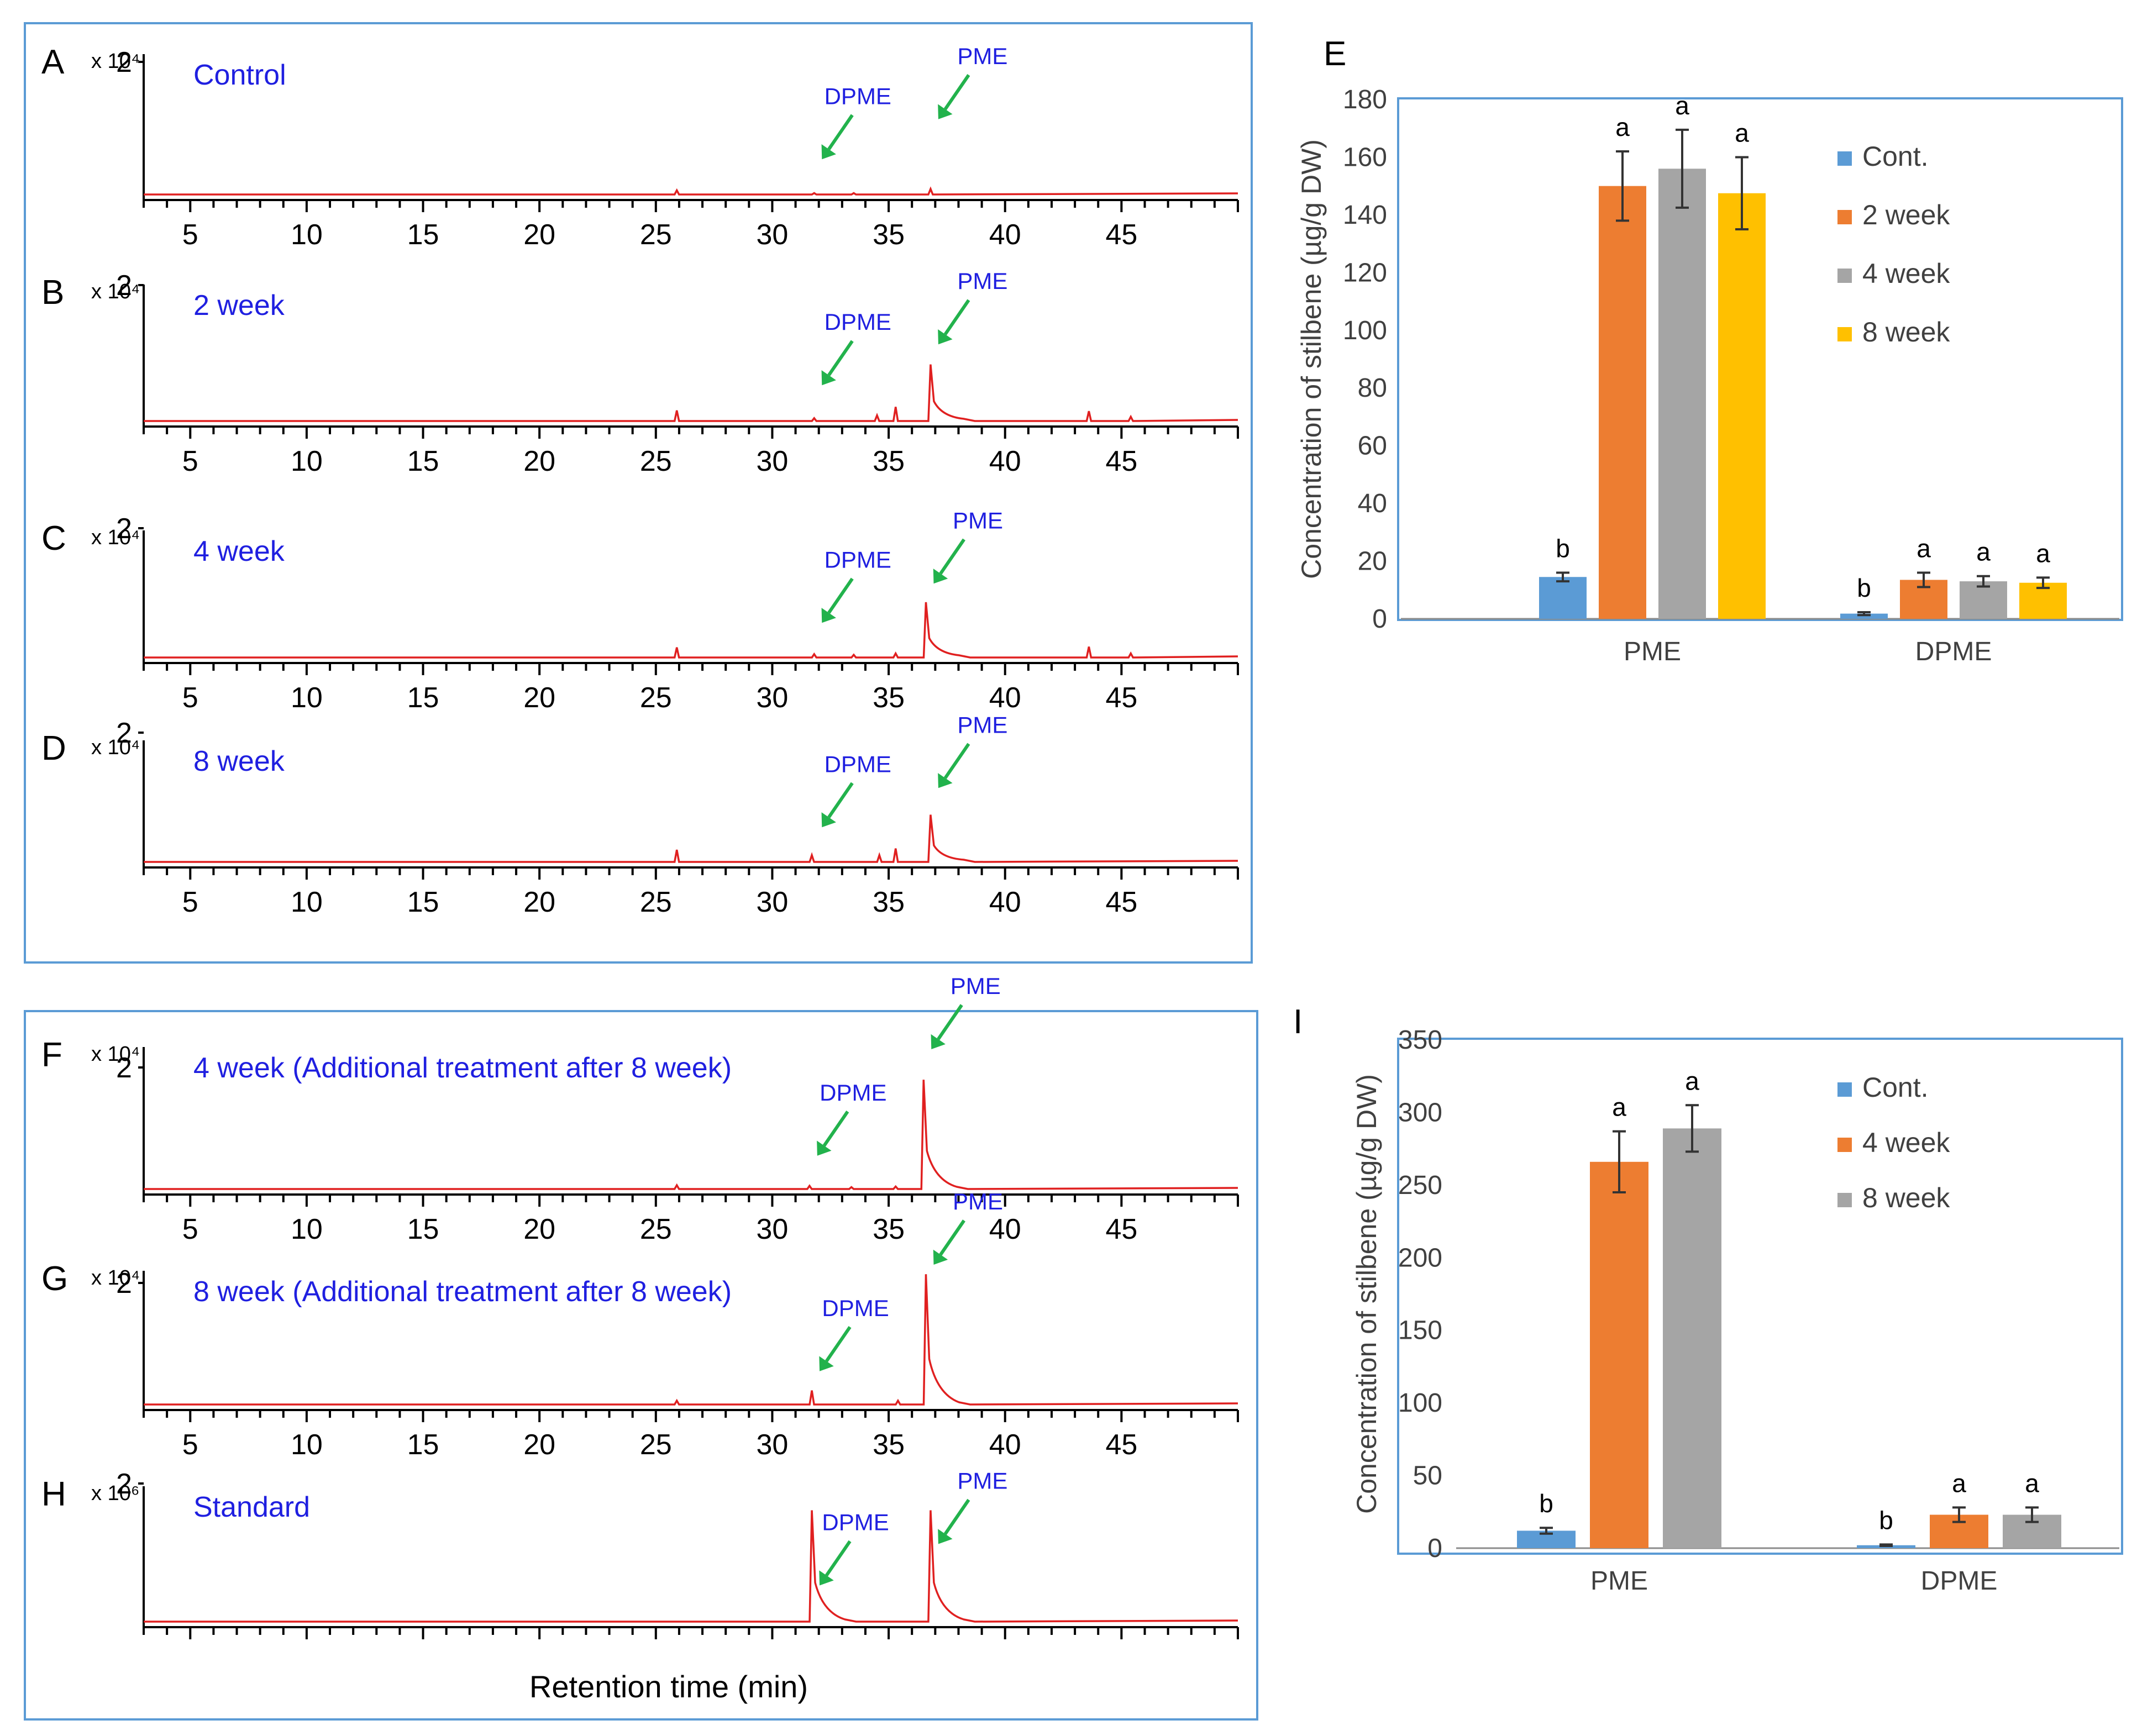 The width and height of the screenshot is (2137, 1736). I want to click on panel-label-B: B, so click(53, 292).